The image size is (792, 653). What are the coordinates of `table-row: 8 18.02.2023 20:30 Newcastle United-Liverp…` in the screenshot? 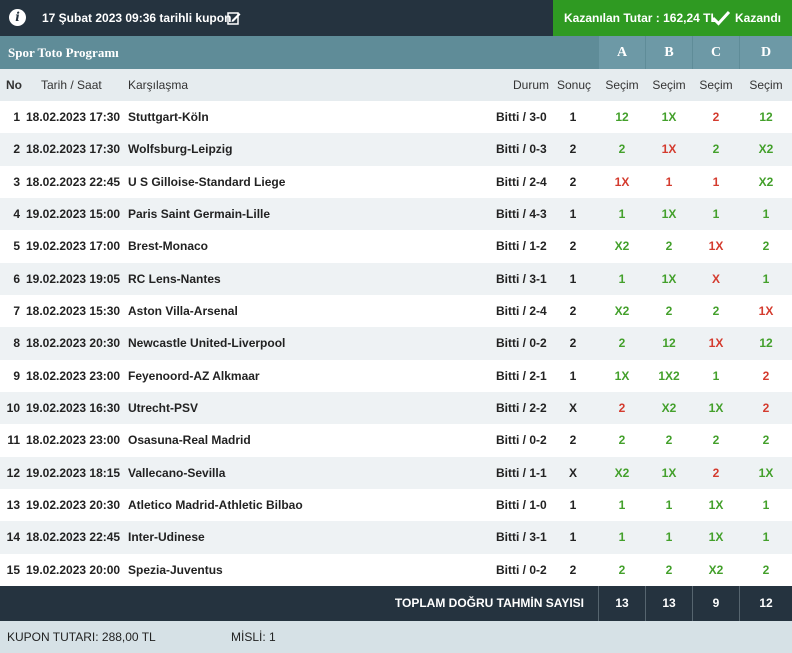 It's located at (396, 343).